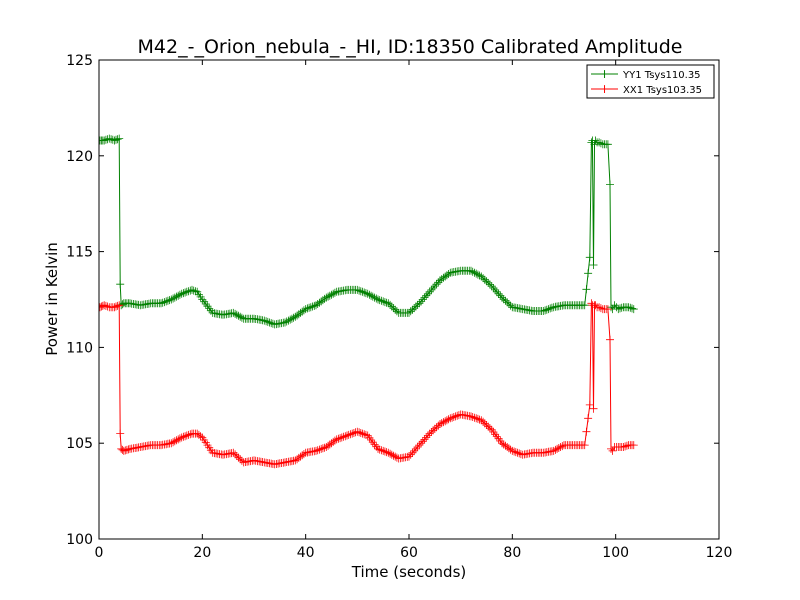  What do you see at coordinates (662, 90) in the screenshot?
I see `legend-label-xx1: XX1 Tsys103.35` at bounding box center [662, 90].